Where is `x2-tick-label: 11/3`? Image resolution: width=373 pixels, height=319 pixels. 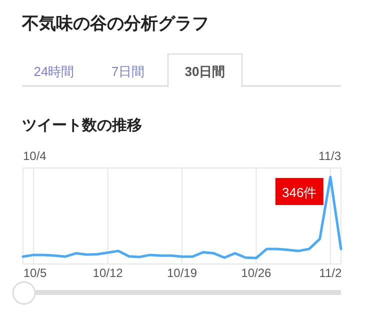
x2-tick-label: 11/3 is located at coordinates (330, 156).